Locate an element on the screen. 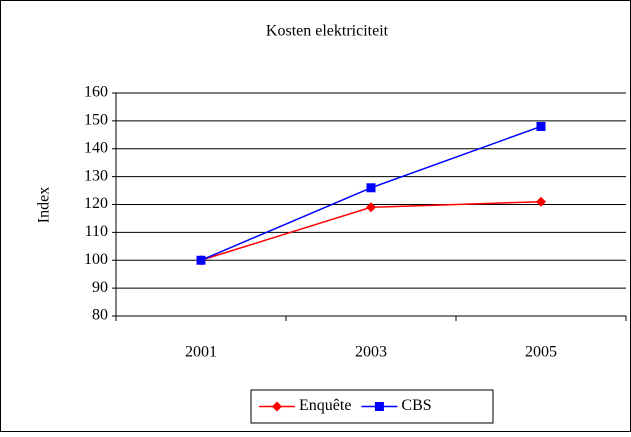  y-tick-label: 140 is located at coordinates (96, 147).